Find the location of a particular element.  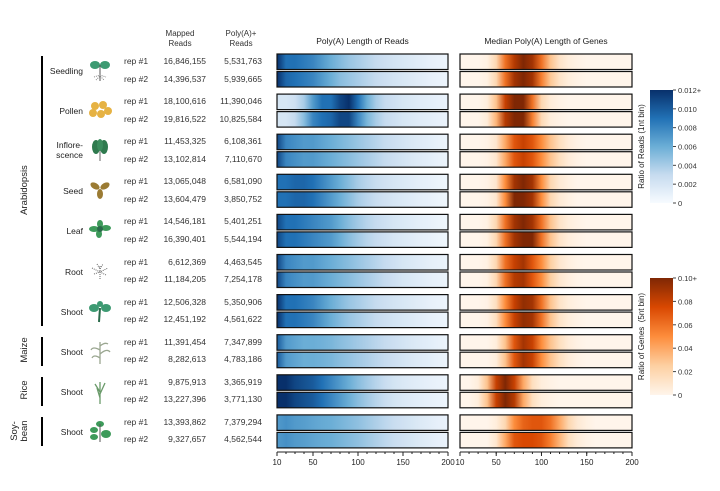

polya-reads-value: 10,825,584 is located at coordinates (240, 118).